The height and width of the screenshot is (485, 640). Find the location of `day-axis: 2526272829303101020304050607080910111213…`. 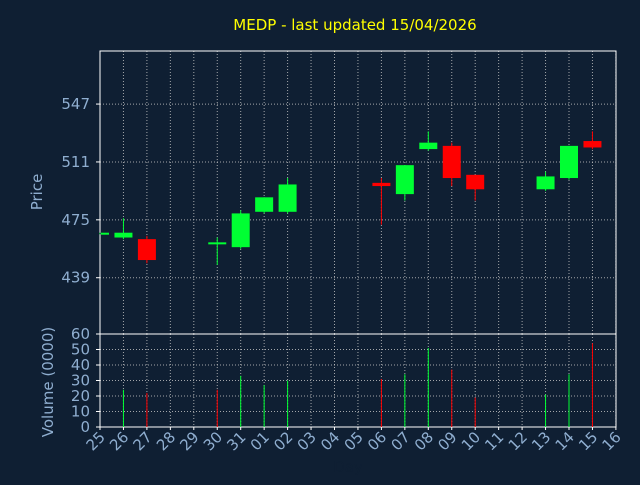

day-axis: 2526272829303101020304050607080910111213… is located at coordinates (354, 440).